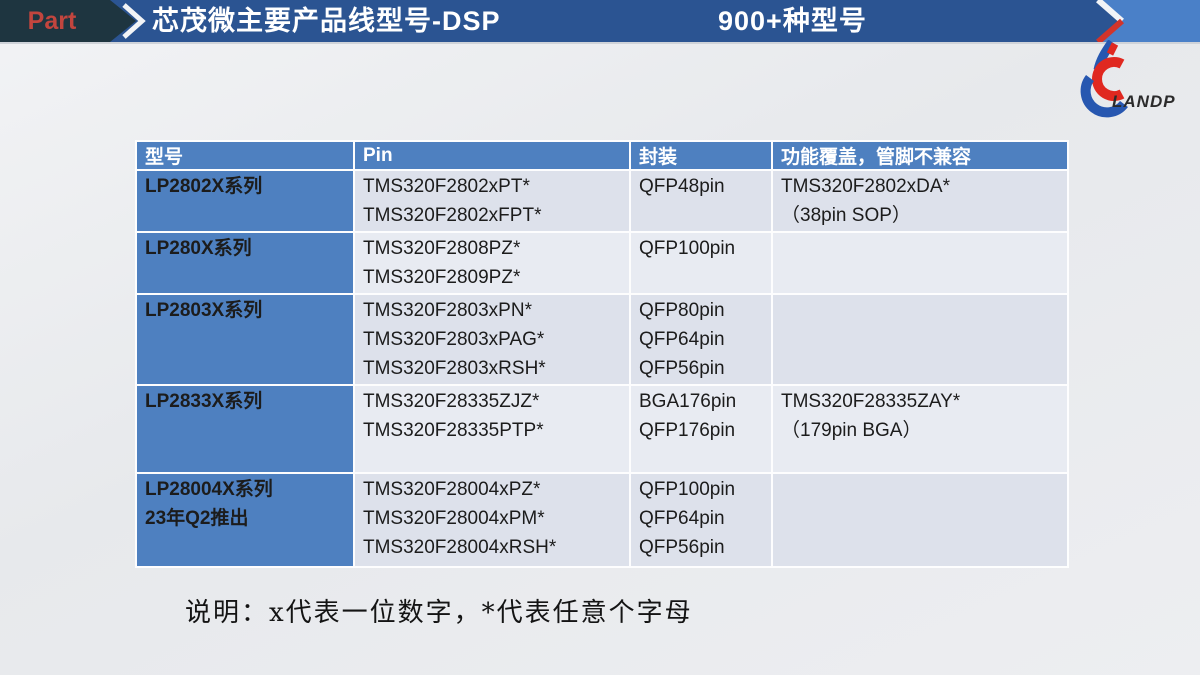 The height and width of the screenshot is (675, 1200). I want to click on part-tab: Part, so click(68, 21).